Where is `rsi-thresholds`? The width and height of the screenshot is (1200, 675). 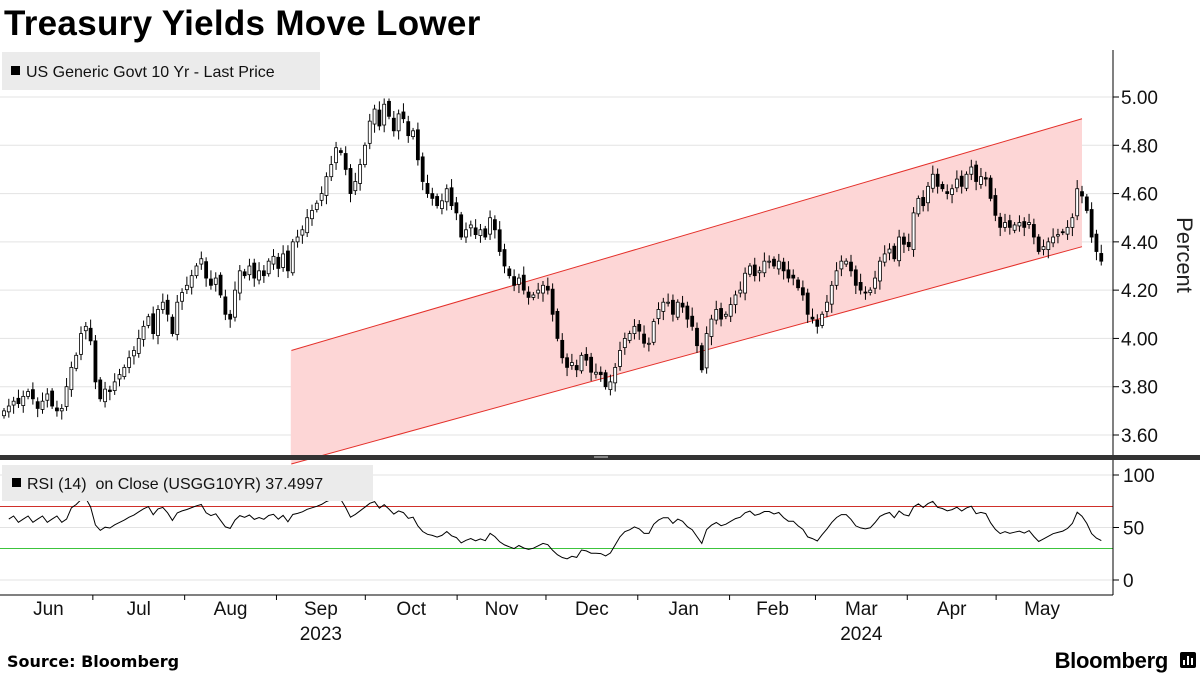 rsi-thresholds is located at coordinates (556, 527).